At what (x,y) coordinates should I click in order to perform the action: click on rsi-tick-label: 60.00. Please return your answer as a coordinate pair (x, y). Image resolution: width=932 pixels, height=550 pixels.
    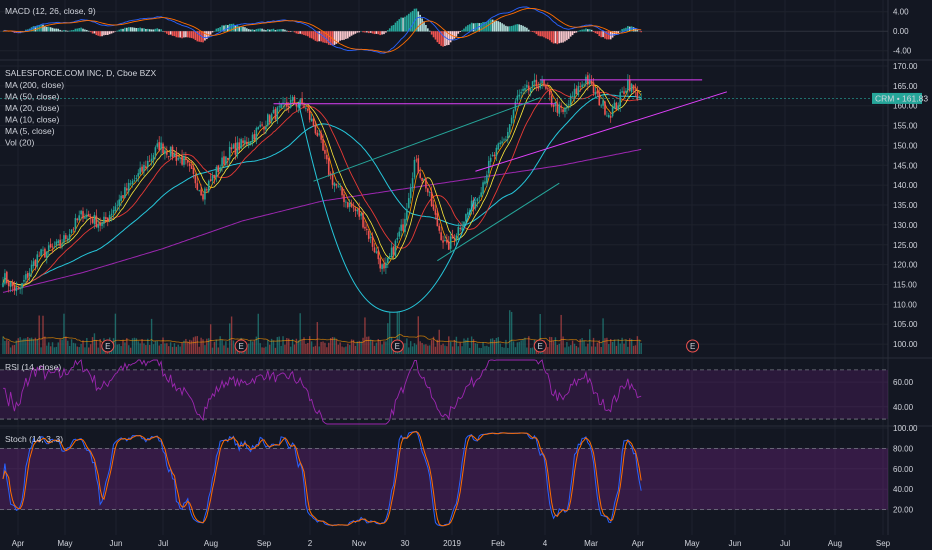
    Looking at the image, I should click on (903, 382).